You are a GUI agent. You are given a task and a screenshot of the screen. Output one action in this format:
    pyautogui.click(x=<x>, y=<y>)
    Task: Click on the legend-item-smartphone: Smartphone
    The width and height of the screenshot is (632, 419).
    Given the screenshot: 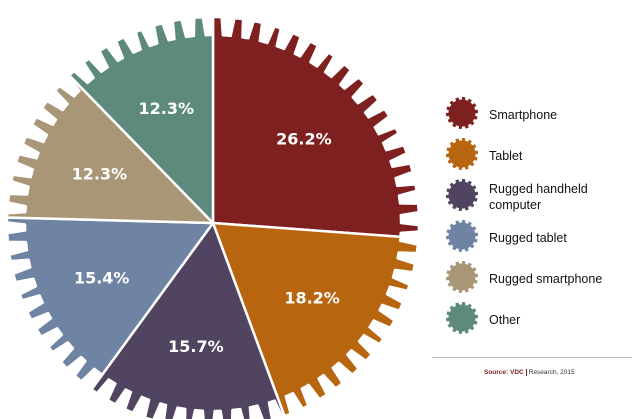 What is the action you would take?
    pyautogui.click(x=535, y=116)
    